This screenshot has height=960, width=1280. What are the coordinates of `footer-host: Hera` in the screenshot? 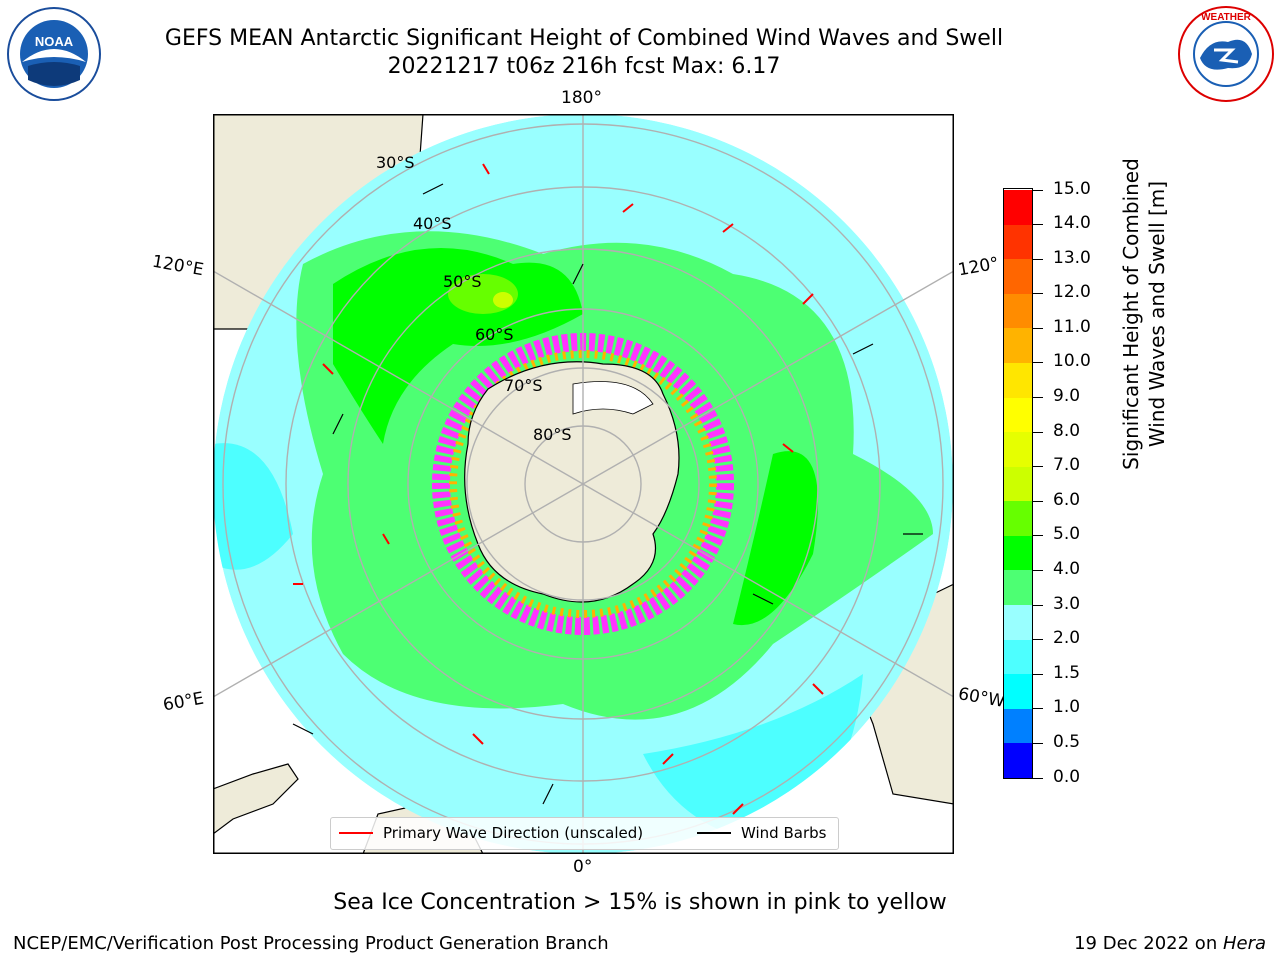 It's located at (1244, 943).